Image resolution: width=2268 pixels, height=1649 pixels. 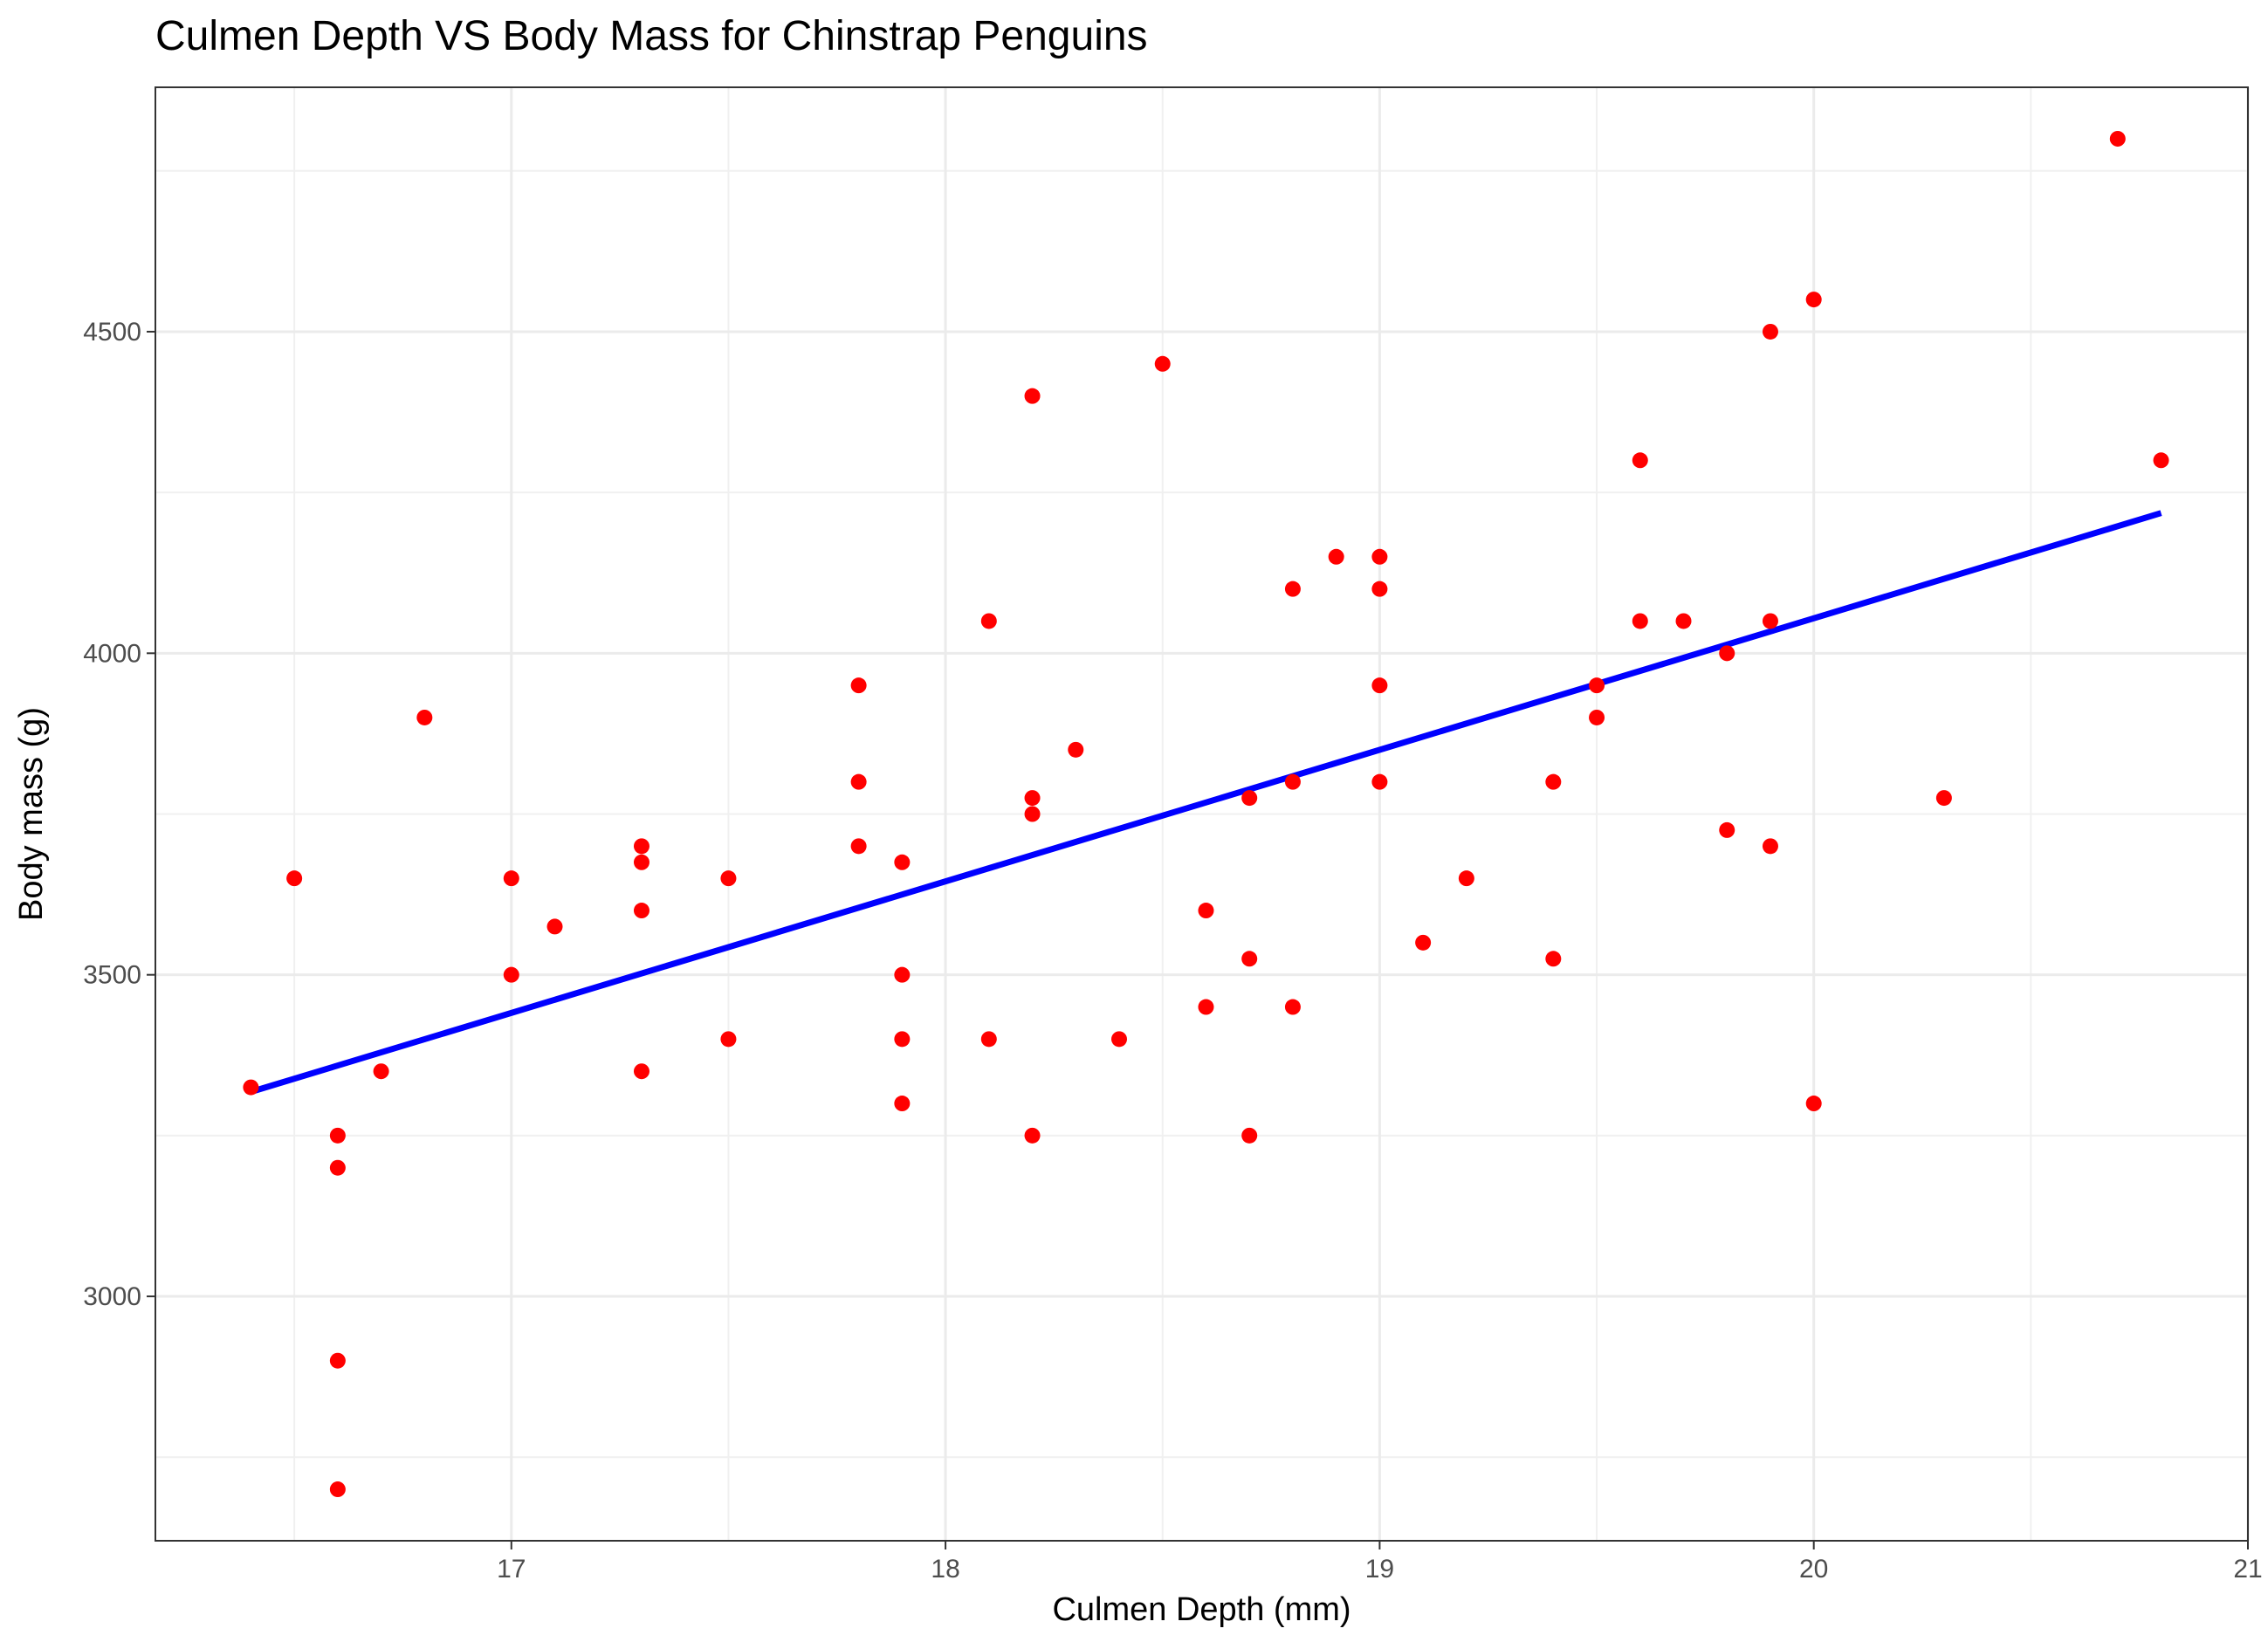 I want to click on x-tick-label: 21, so click(x=2247, y=1569).